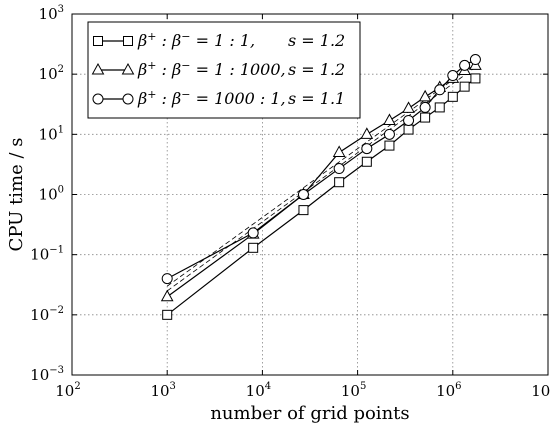 This screenshot has width=550, height=435. I want to click on y-tick-label: 10², so click(51, 73).